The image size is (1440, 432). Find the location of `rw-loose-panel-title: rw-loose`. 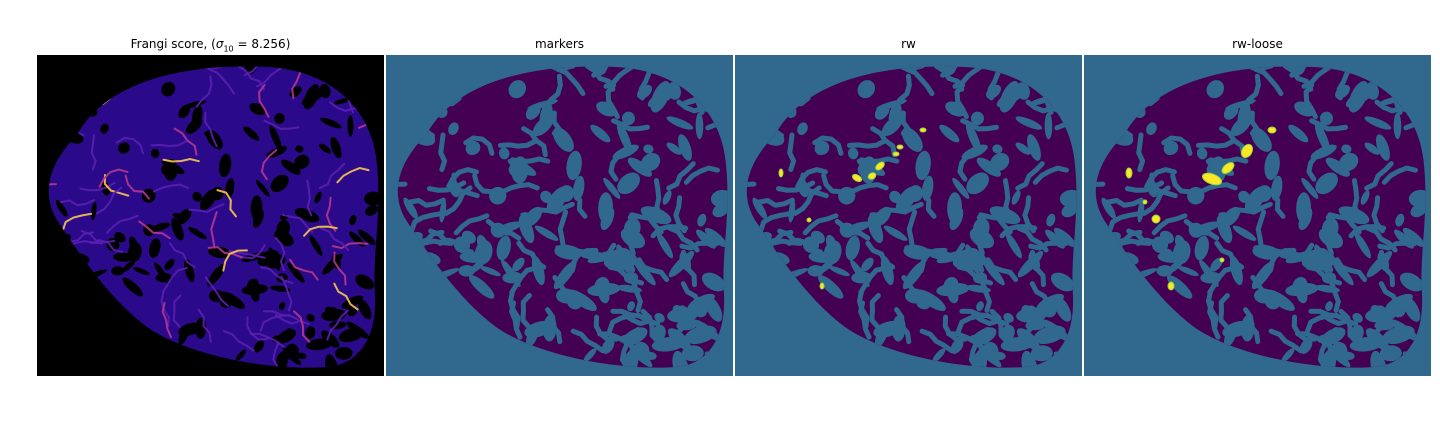

rw-loose-panel-title: rw-loose is located at coordinates (1257, 44).